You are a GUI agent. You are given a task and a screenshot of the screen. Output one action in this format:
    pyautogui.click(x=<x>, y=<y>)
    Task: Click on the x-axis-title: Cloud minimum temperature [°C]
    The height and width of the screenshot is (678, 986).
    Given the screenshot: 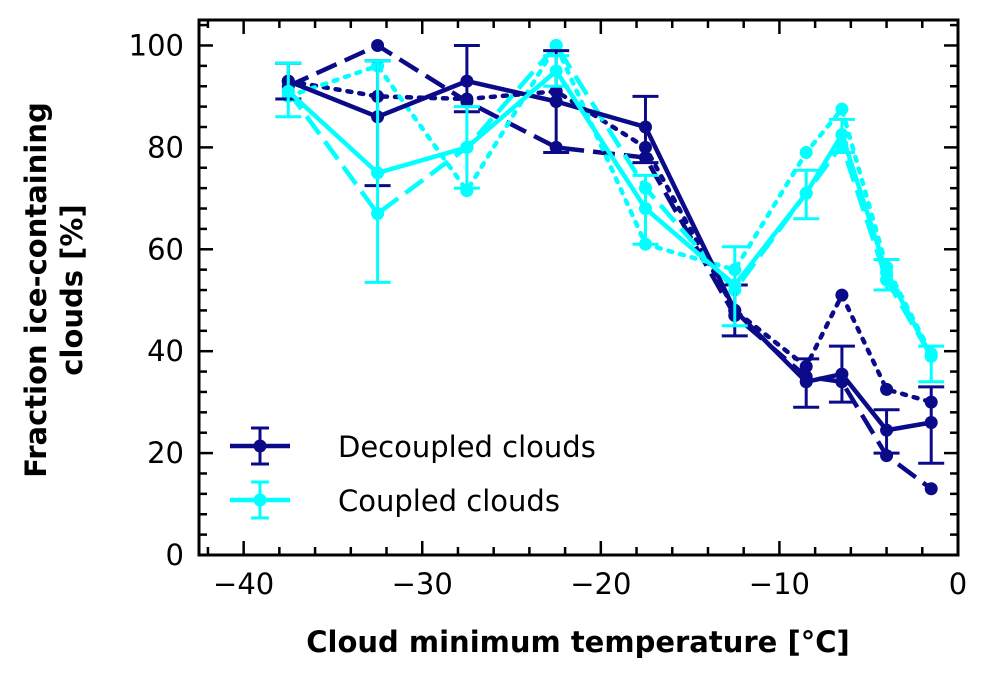 What is the action you would take?
    pyautogui.click(x=577, y=642)
    